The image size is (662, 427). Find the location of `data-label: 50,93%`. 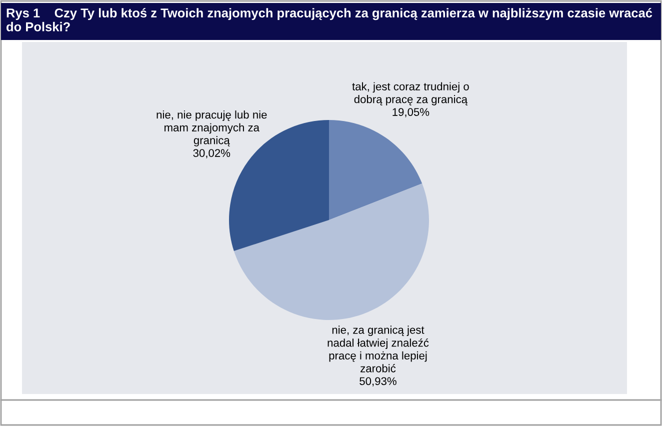

data-label: 50,93% is located at coordinates (378, 381).